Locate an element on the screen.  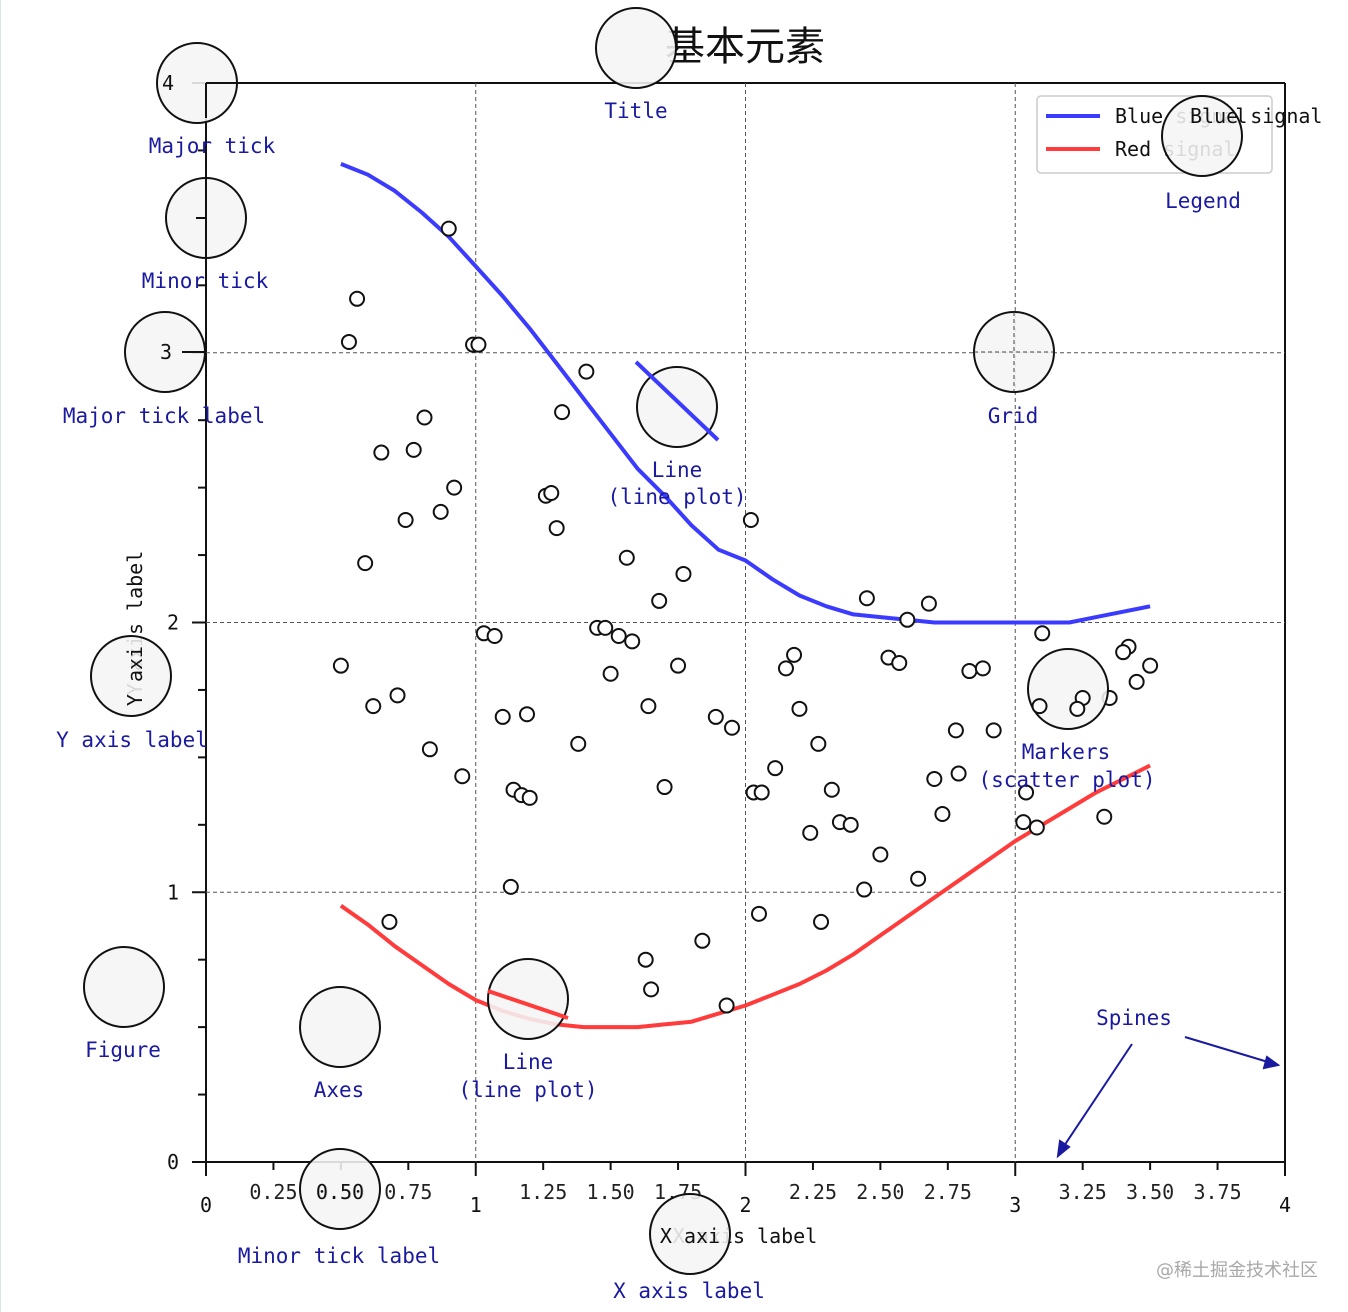
highlight-legend is located at coordinates (1202, 136).